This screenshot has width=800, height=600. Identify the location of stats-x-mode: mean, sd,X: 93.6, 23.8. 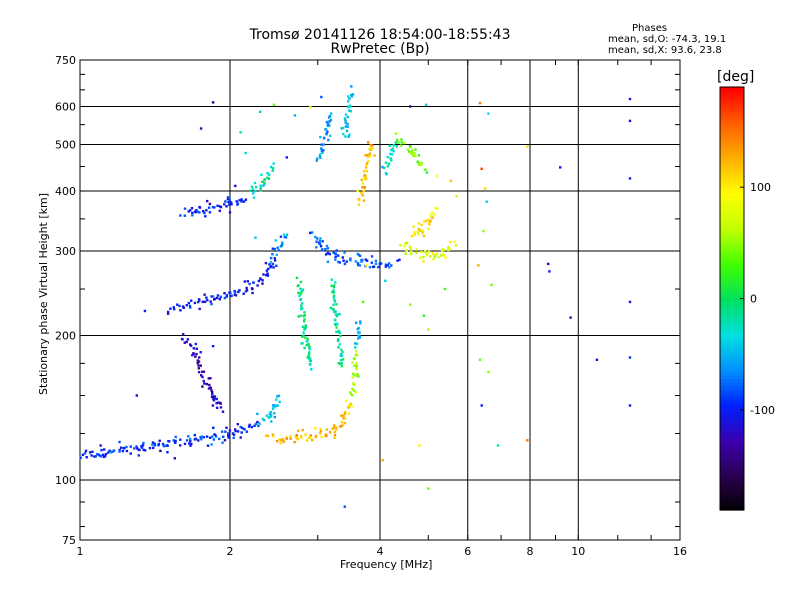
(665, 50).